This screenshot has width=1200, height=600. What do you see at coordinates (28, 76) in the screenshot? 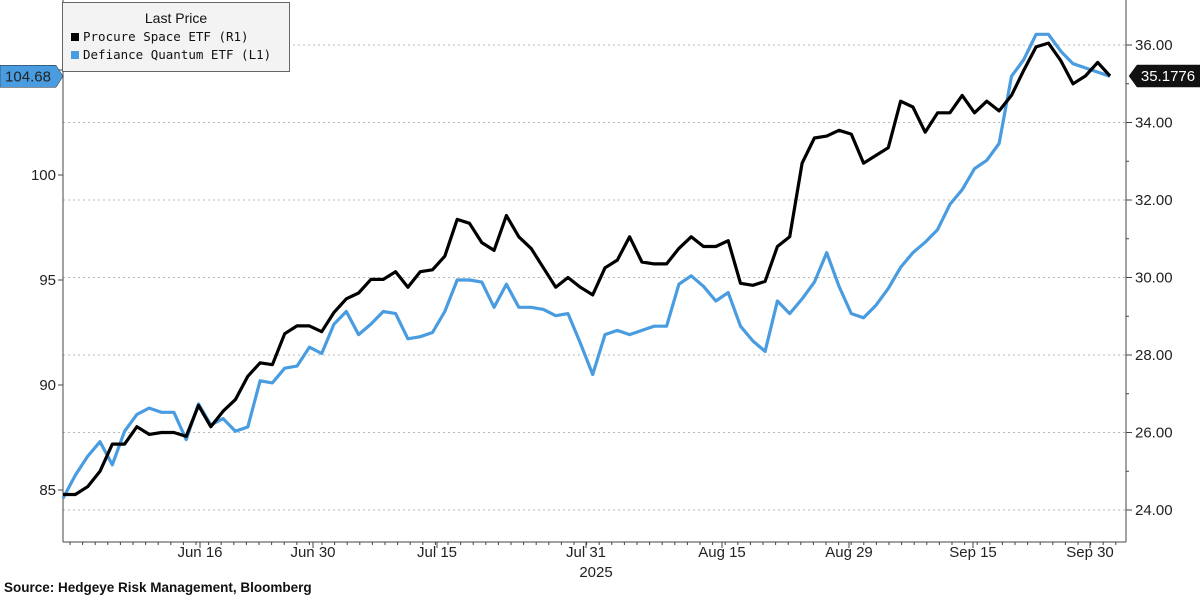
I see `left-last-value-label: 104.68` at bounding box center [28, 76].